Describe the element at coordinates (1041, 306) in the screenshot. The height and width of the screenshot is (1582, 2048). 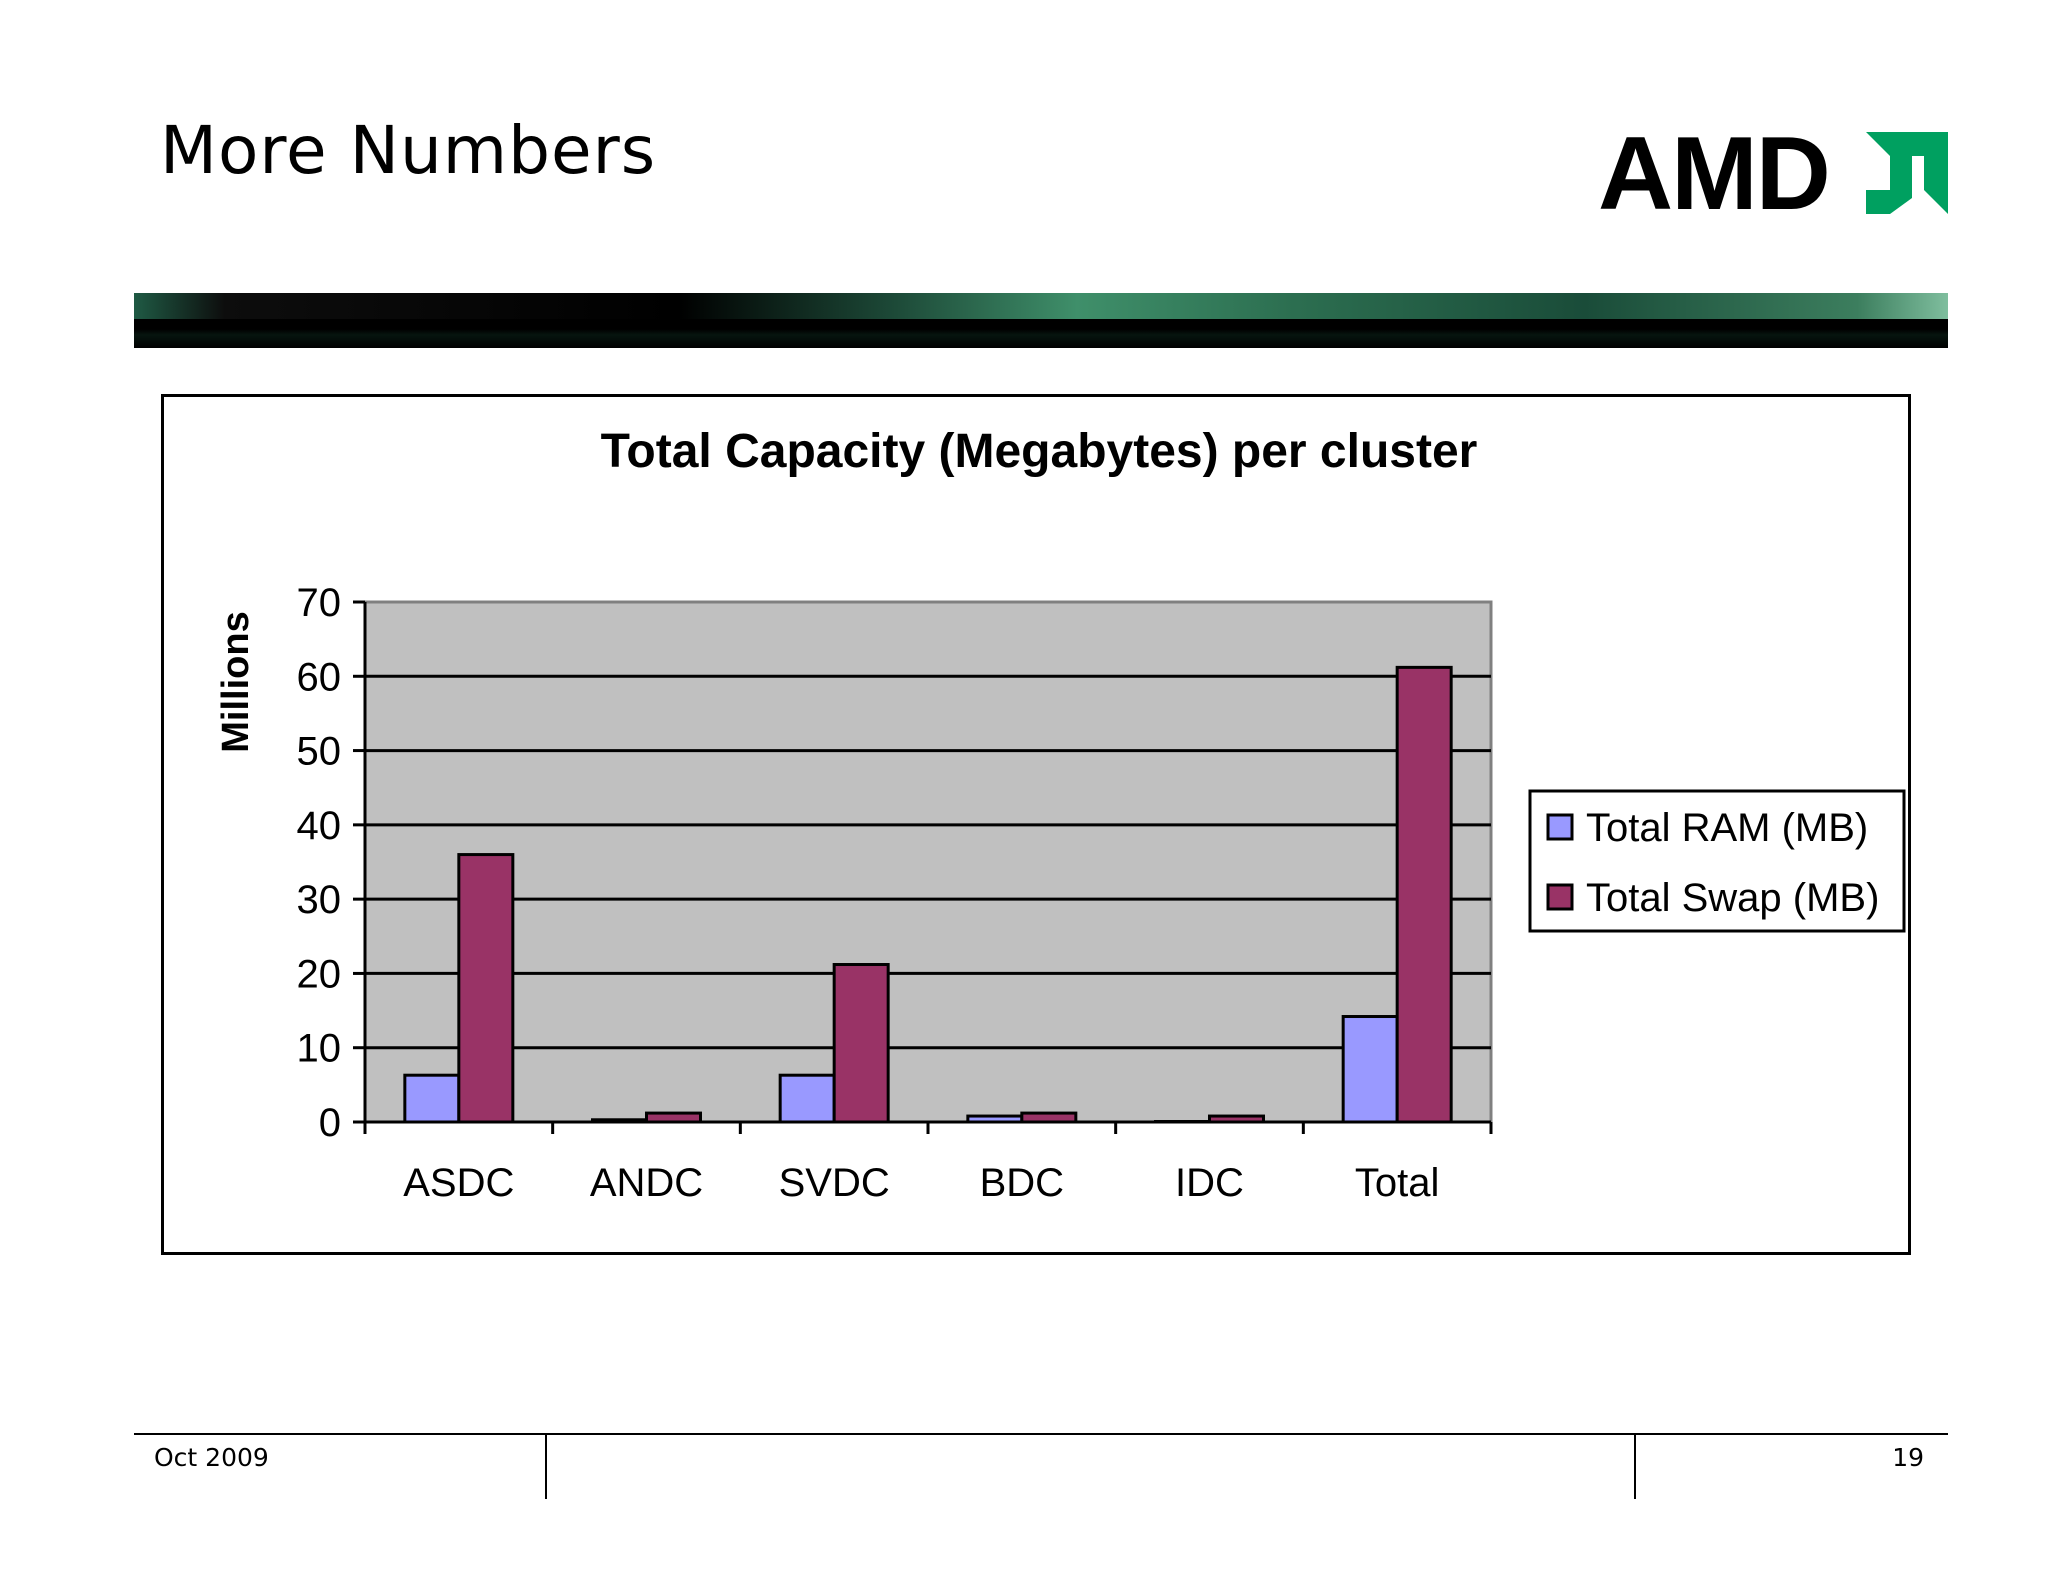
I see `banner-top-band` at that location.